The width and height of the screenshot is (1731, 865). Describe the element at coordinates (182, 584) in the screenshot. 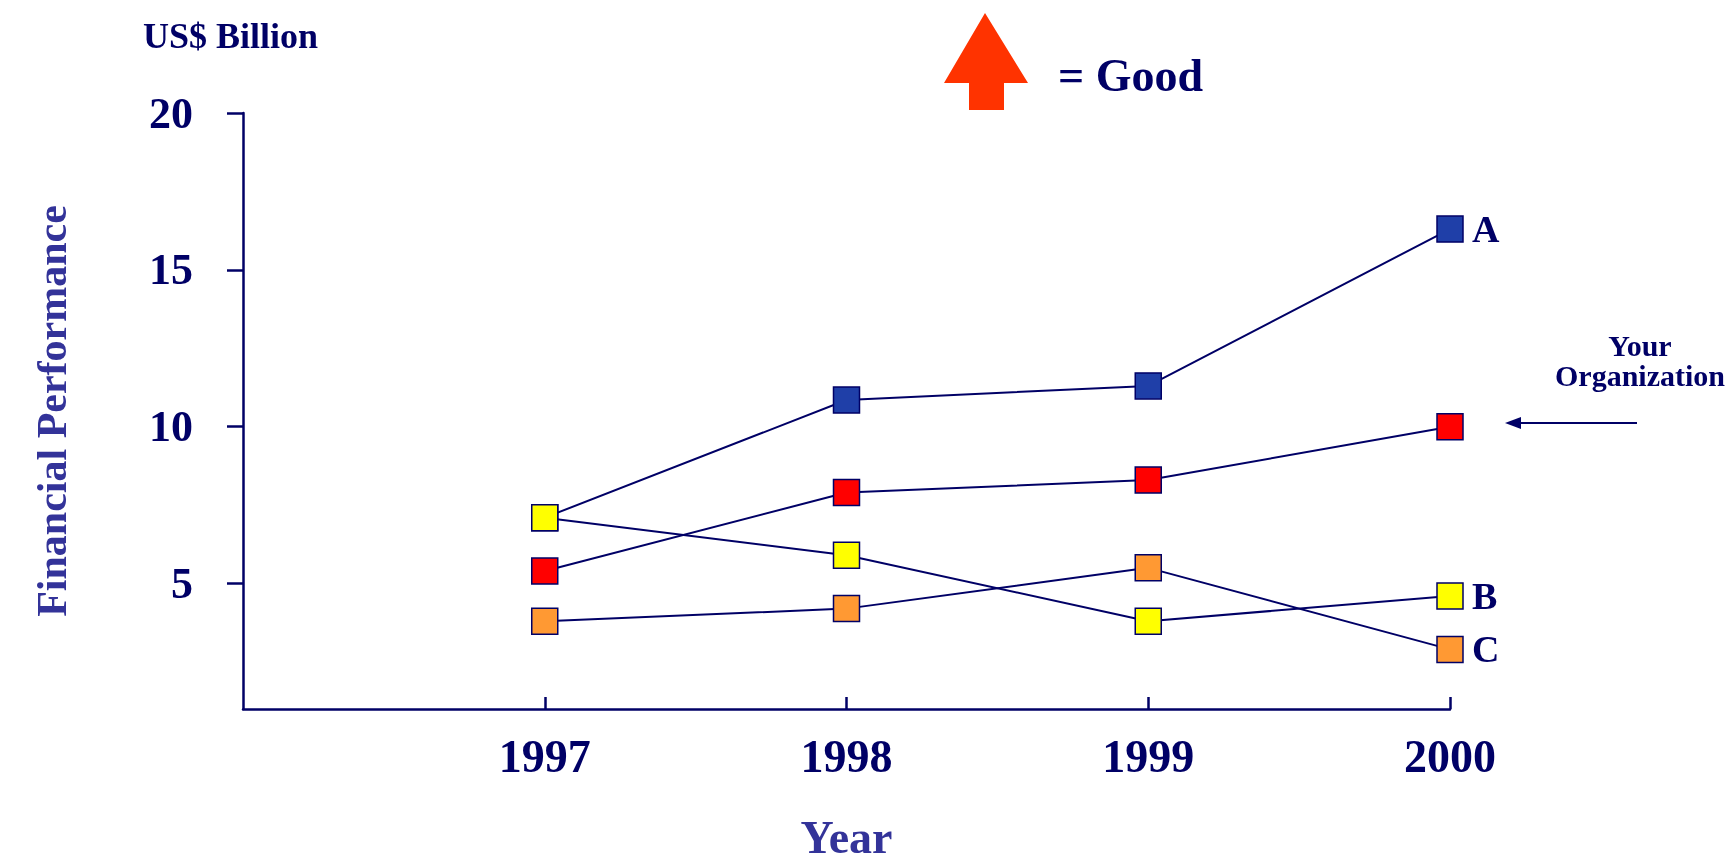

I see `y-tick-label: 5` at that location.